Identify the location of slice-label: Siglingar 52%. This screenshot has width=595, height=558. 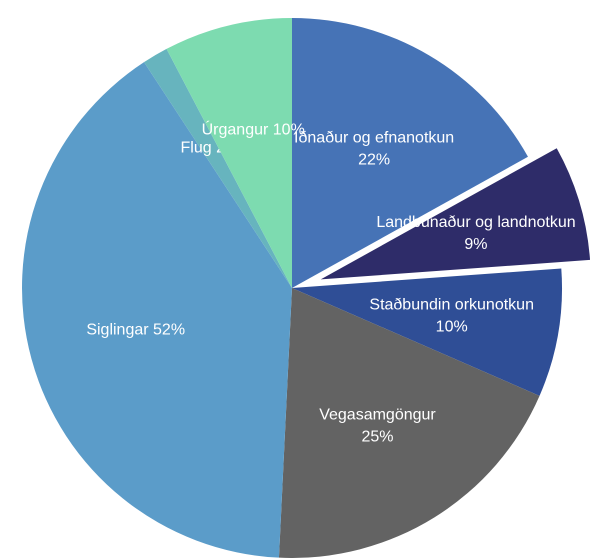
(135, 330).